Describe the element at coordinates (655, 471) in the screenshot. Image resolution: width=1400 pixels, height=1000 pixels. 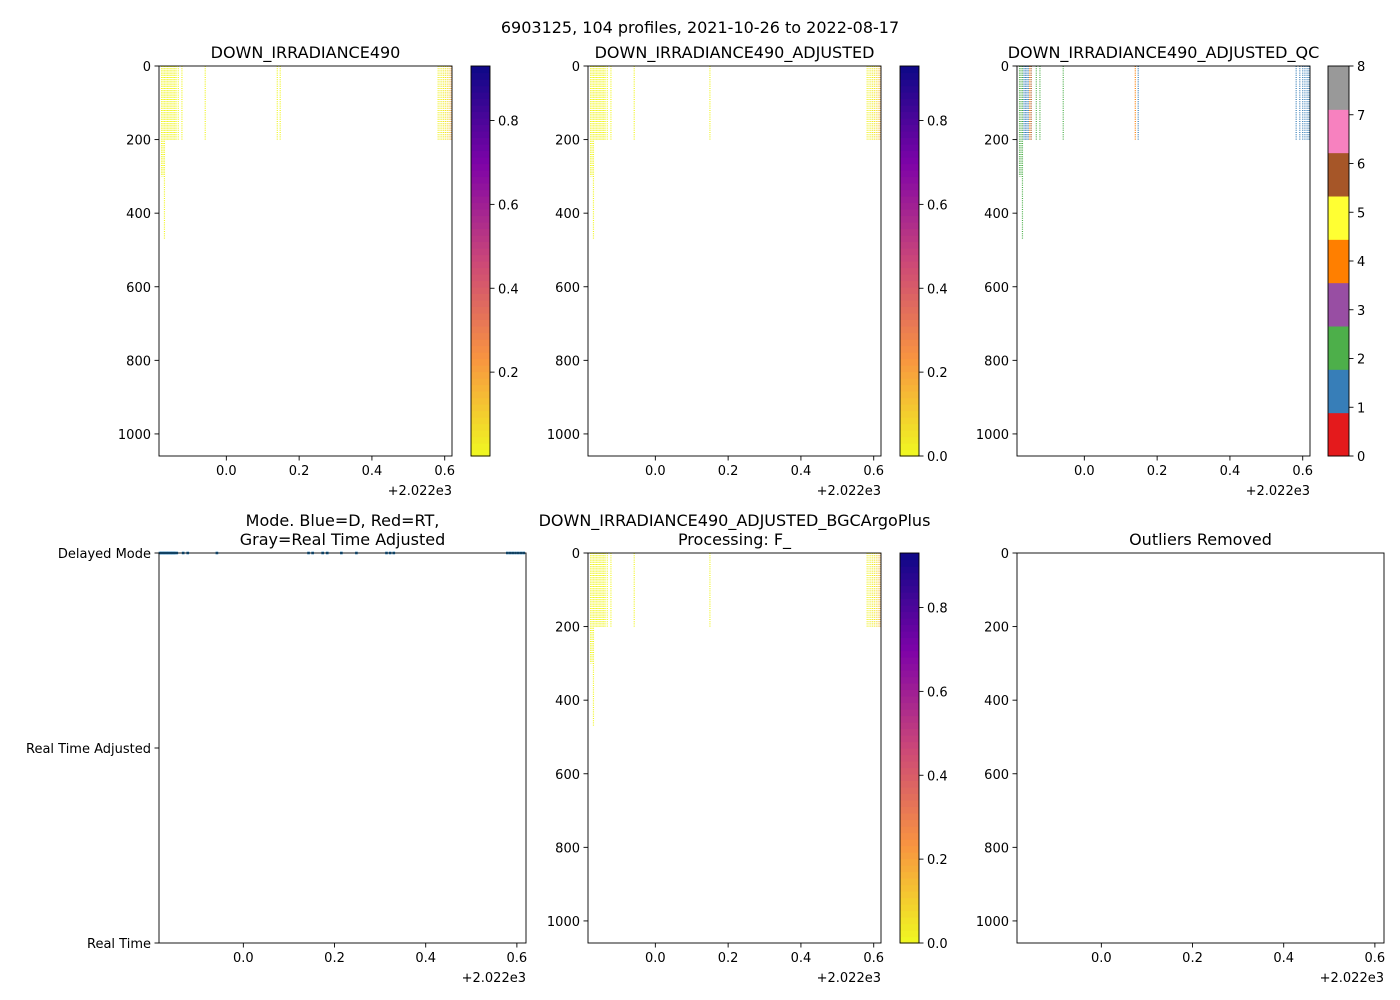
I see `x-tick-label: 0.0` at that location.